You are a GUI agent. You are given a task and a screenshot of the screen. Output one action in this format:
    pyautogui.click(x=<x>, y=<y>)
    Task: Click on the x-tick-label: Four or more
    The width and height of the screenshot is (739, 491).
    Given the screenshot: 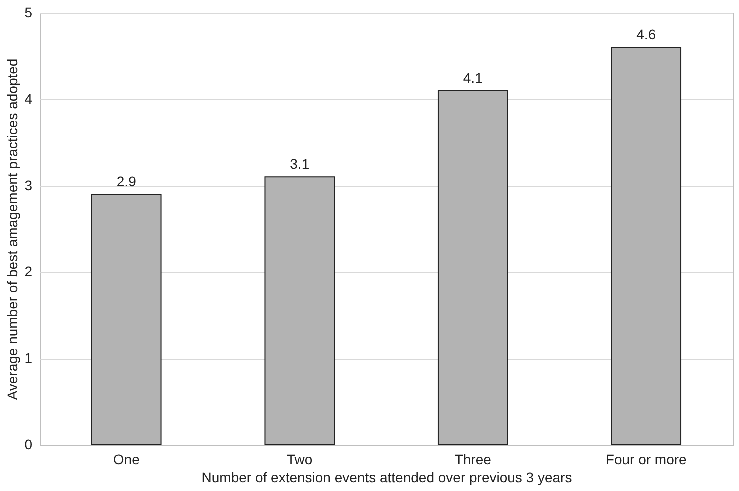 What is the action you would take?
    pyautogui.click(x=647, y=460)
    